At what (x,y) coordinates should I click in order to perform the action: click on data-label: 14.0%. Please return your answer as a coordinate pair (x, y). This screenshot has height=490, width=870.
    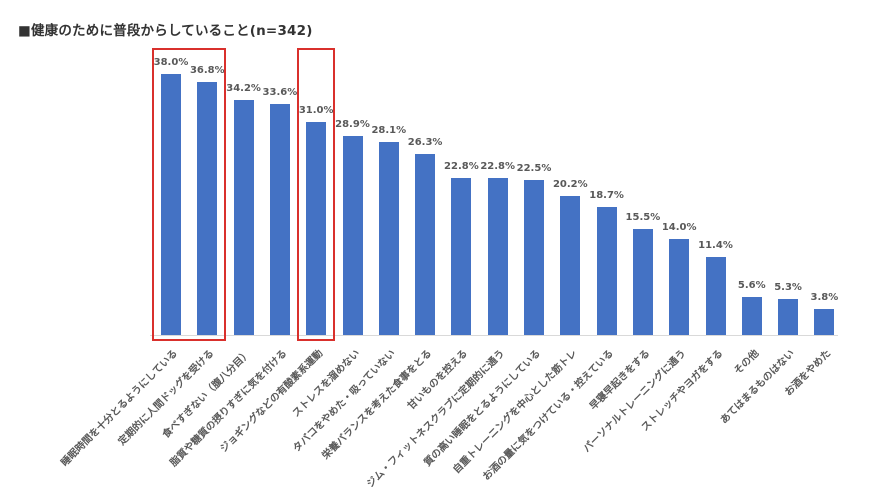
    Looking at the image, I should click on (679, 227).